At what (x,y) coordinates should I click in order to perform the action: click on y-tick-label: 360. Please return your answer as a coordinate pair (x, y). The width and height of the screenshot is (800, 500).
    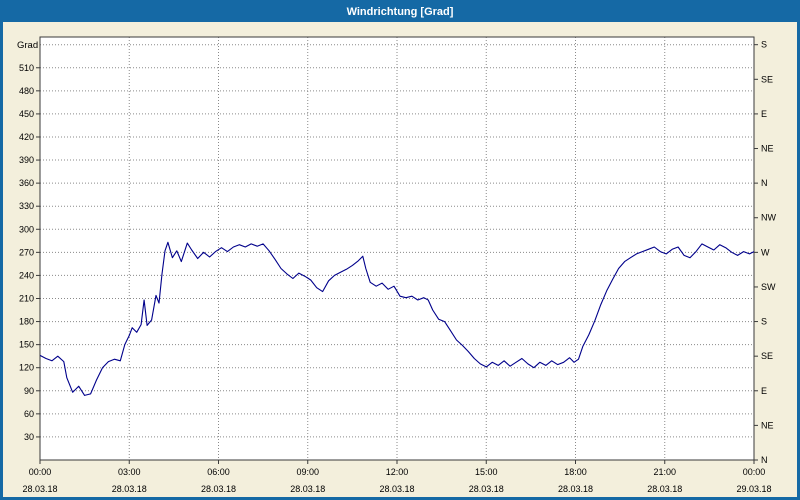
    Looking at the image, I should click on (26, 183).